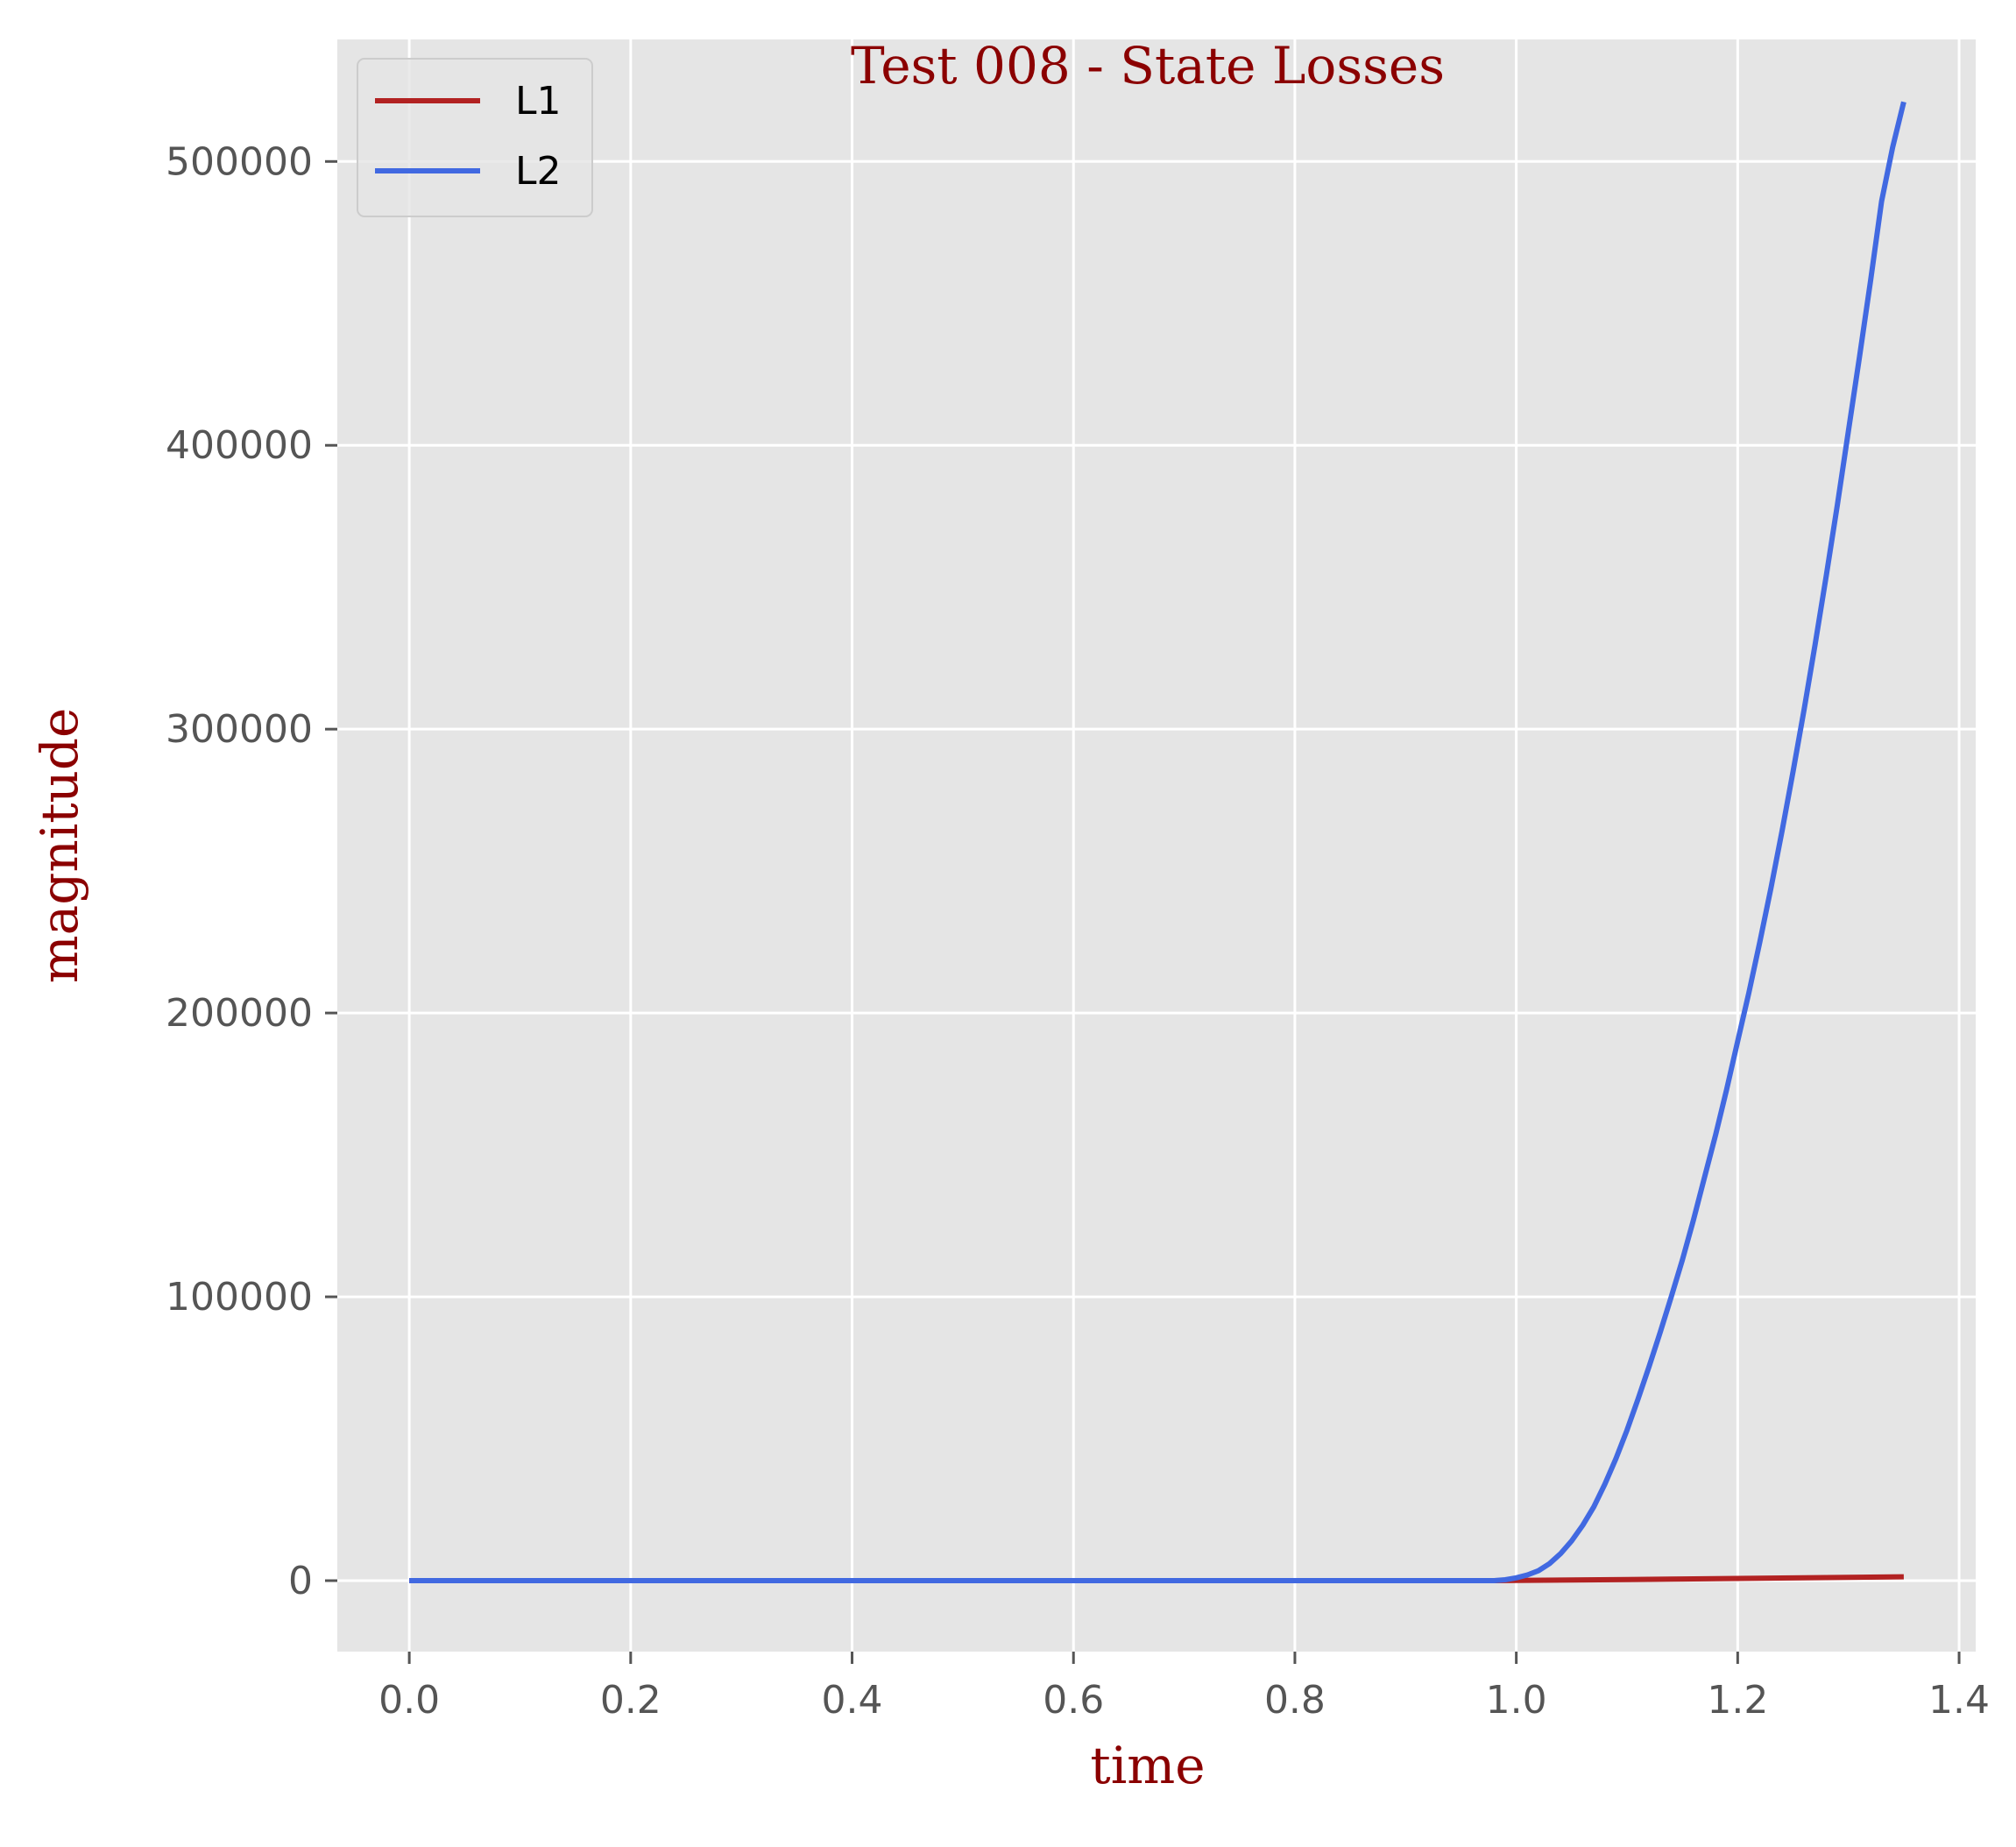 The width and height of the screenshot is (2016, 1847). Describe the element at coordinates (1073, 1700) in the screenshot. I see `x-tick-label: 0.6` at that location.